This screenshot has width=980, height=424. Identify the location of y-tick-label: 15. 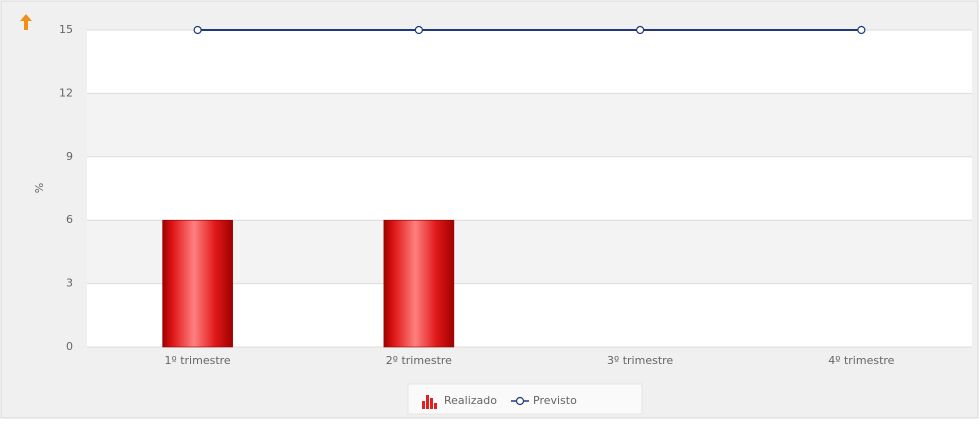
(66, 29).